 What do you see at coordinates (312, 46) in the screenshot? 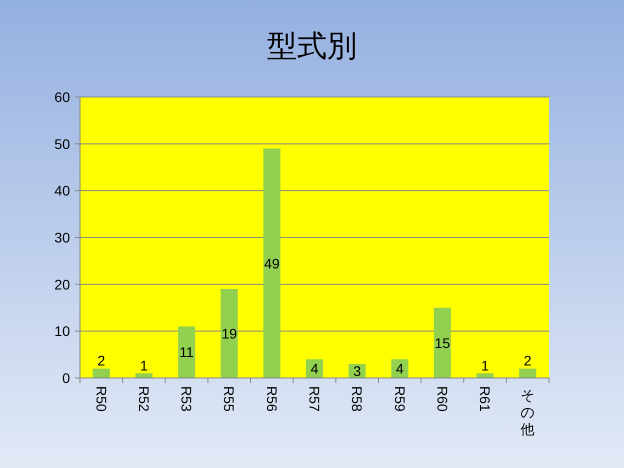
I see `chart-title: 型式別` at bounding box center [312, 46].